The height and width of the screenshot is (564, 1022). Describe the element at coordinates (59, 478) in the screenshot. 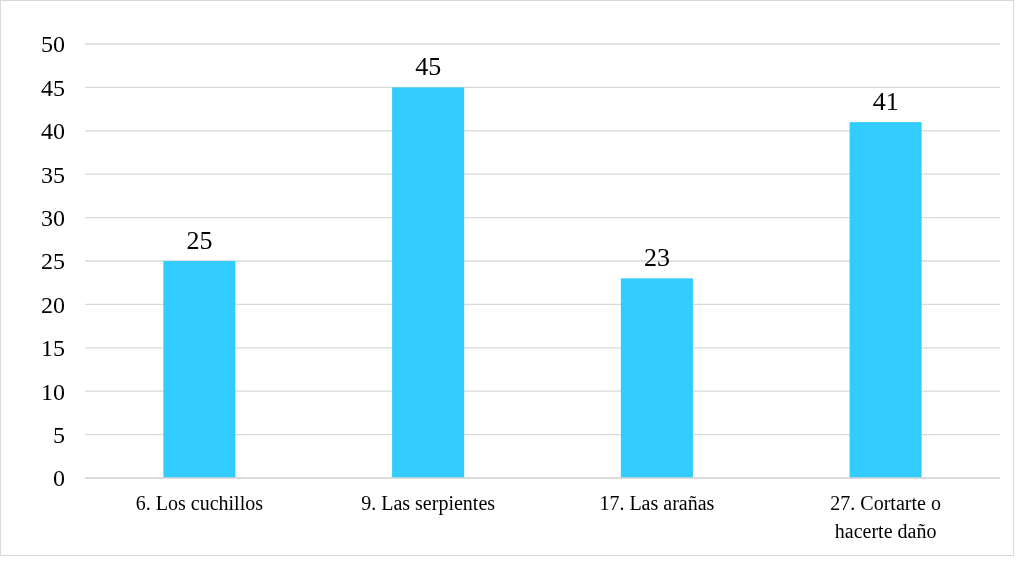

I see `y-tick-label: 0` at that location.